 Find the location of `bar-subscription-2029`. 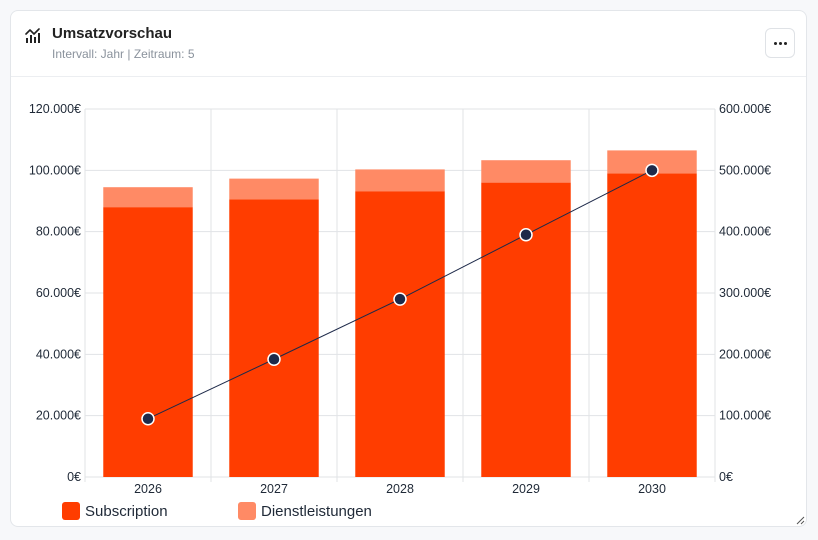

bar-subscription-2029 is located at coordinates (526, 329).